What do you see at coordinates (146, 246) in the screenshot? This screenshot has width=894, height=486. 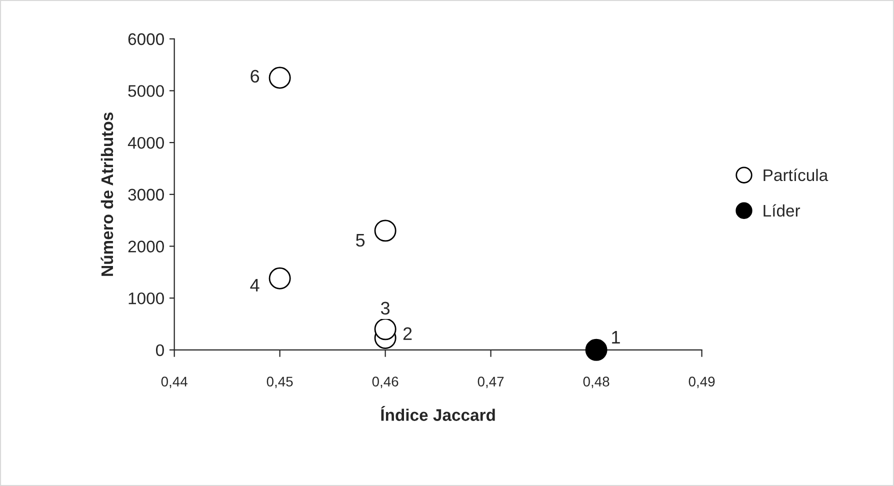 I see `y-tick-label: 2000` at bounding box center [146, 246].